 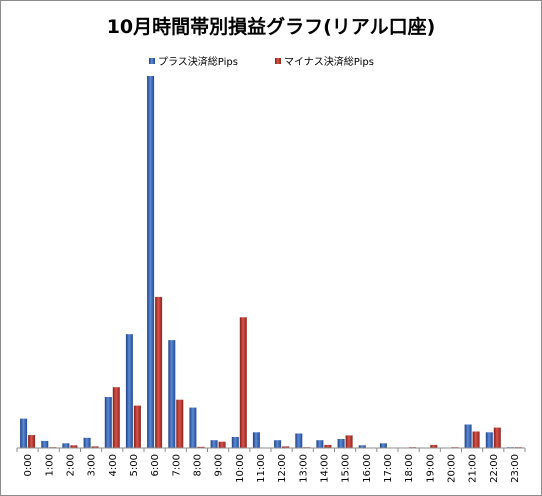 What do you see at coordinates (49, 465) in the screenshot?
I see `x-tick-label: 1:00` at bounding box center [49, 465].